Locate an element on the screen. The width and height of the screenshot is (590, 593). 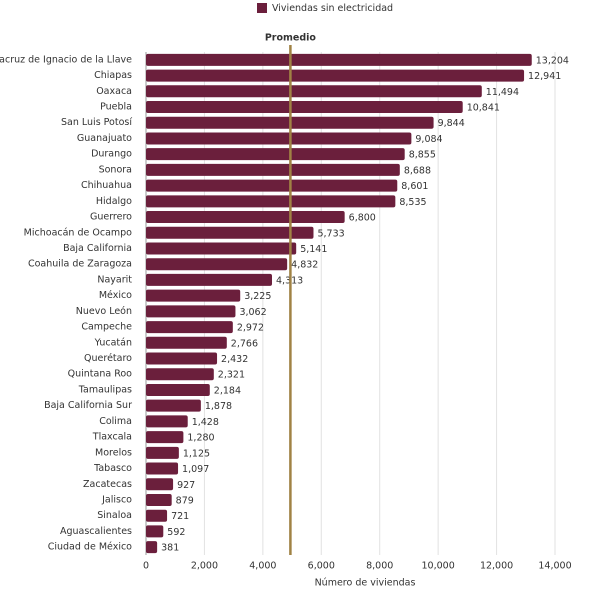
value-label: 3,062 is located at coordinates (252, 312).